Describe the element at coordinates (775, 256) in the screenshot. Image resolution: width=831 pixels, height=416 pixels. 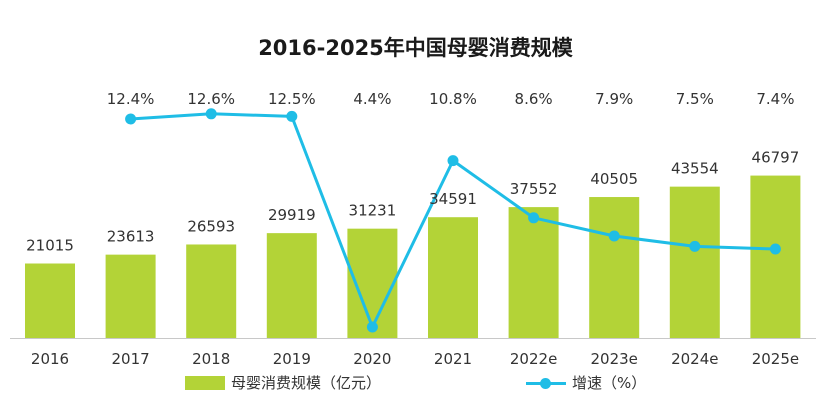
I see `bar-2025e` at that location.